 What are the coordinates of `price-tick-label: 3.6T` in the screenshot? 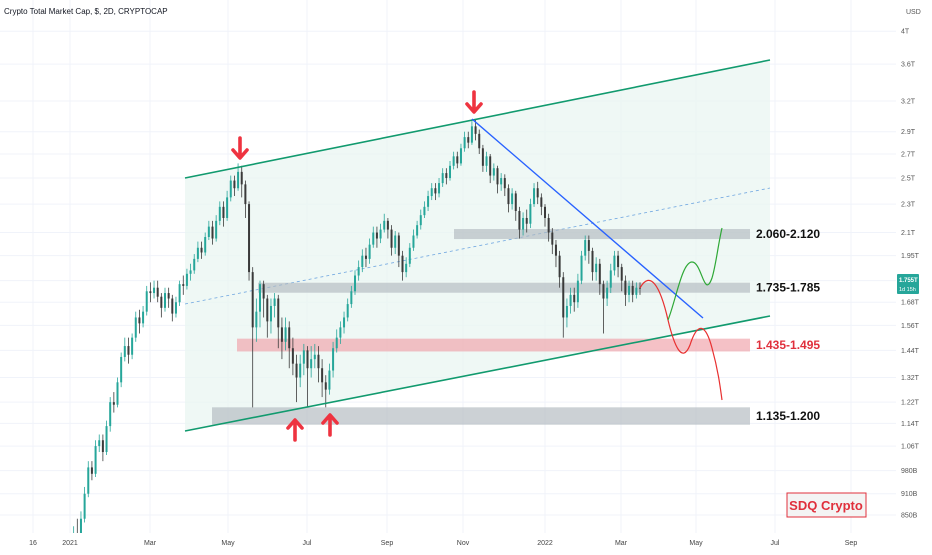 It's located at (908, 65).